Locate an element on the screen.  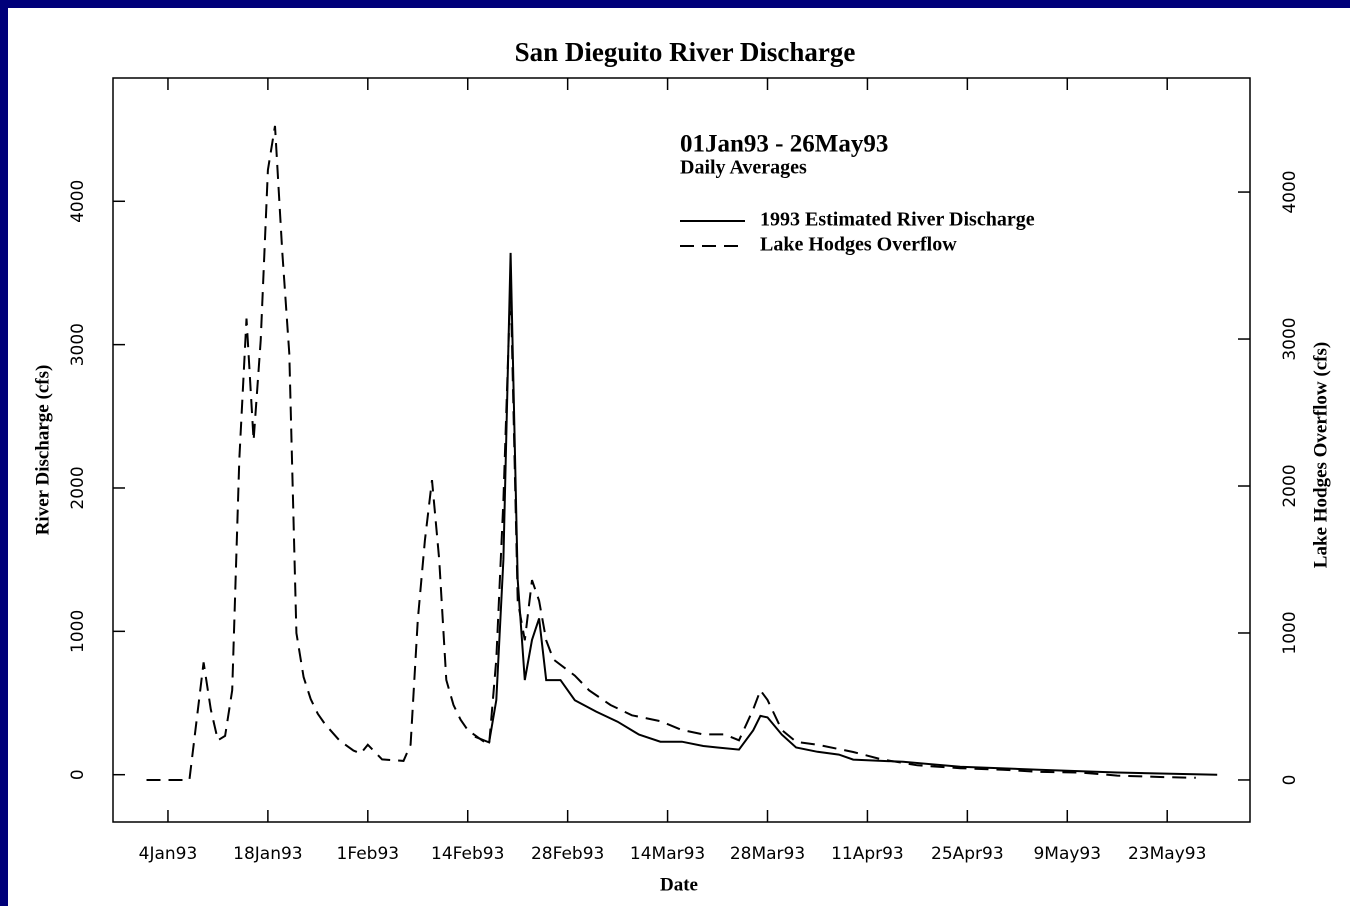
y2-tick-label: 4000 is located at coordinates (1290, 191).